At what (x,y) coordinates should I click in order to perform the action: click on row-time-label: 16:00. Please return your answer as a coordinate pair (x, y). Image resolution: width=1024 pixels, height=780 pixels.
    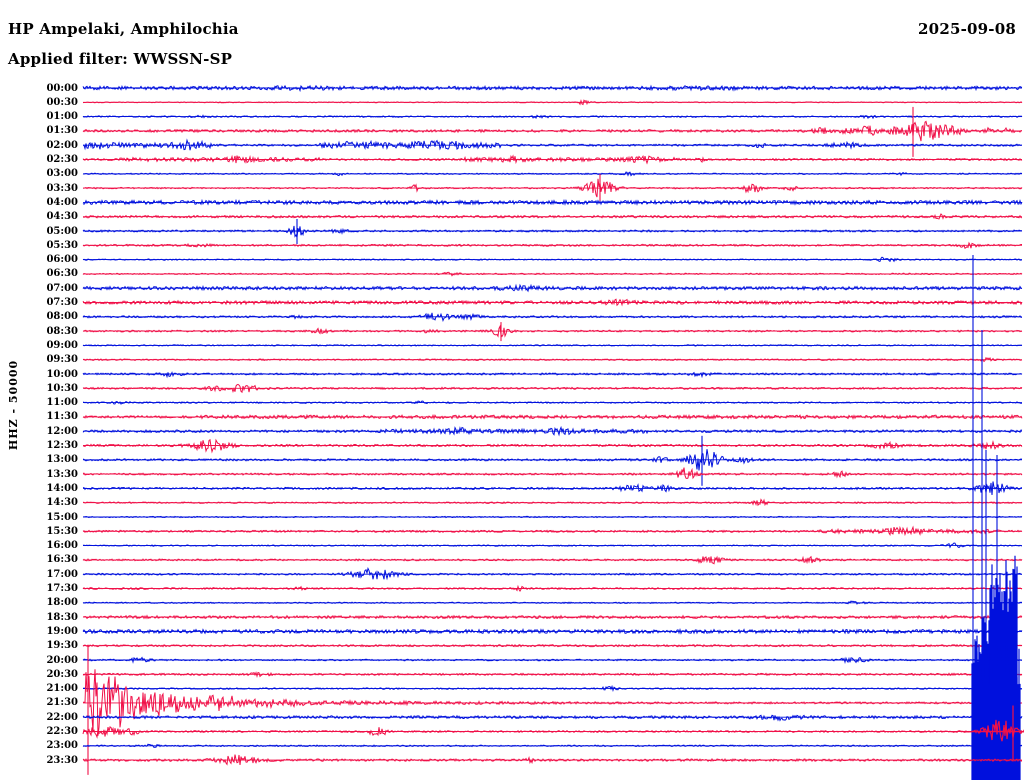
    Looking at the image, I should click on (62, 546).